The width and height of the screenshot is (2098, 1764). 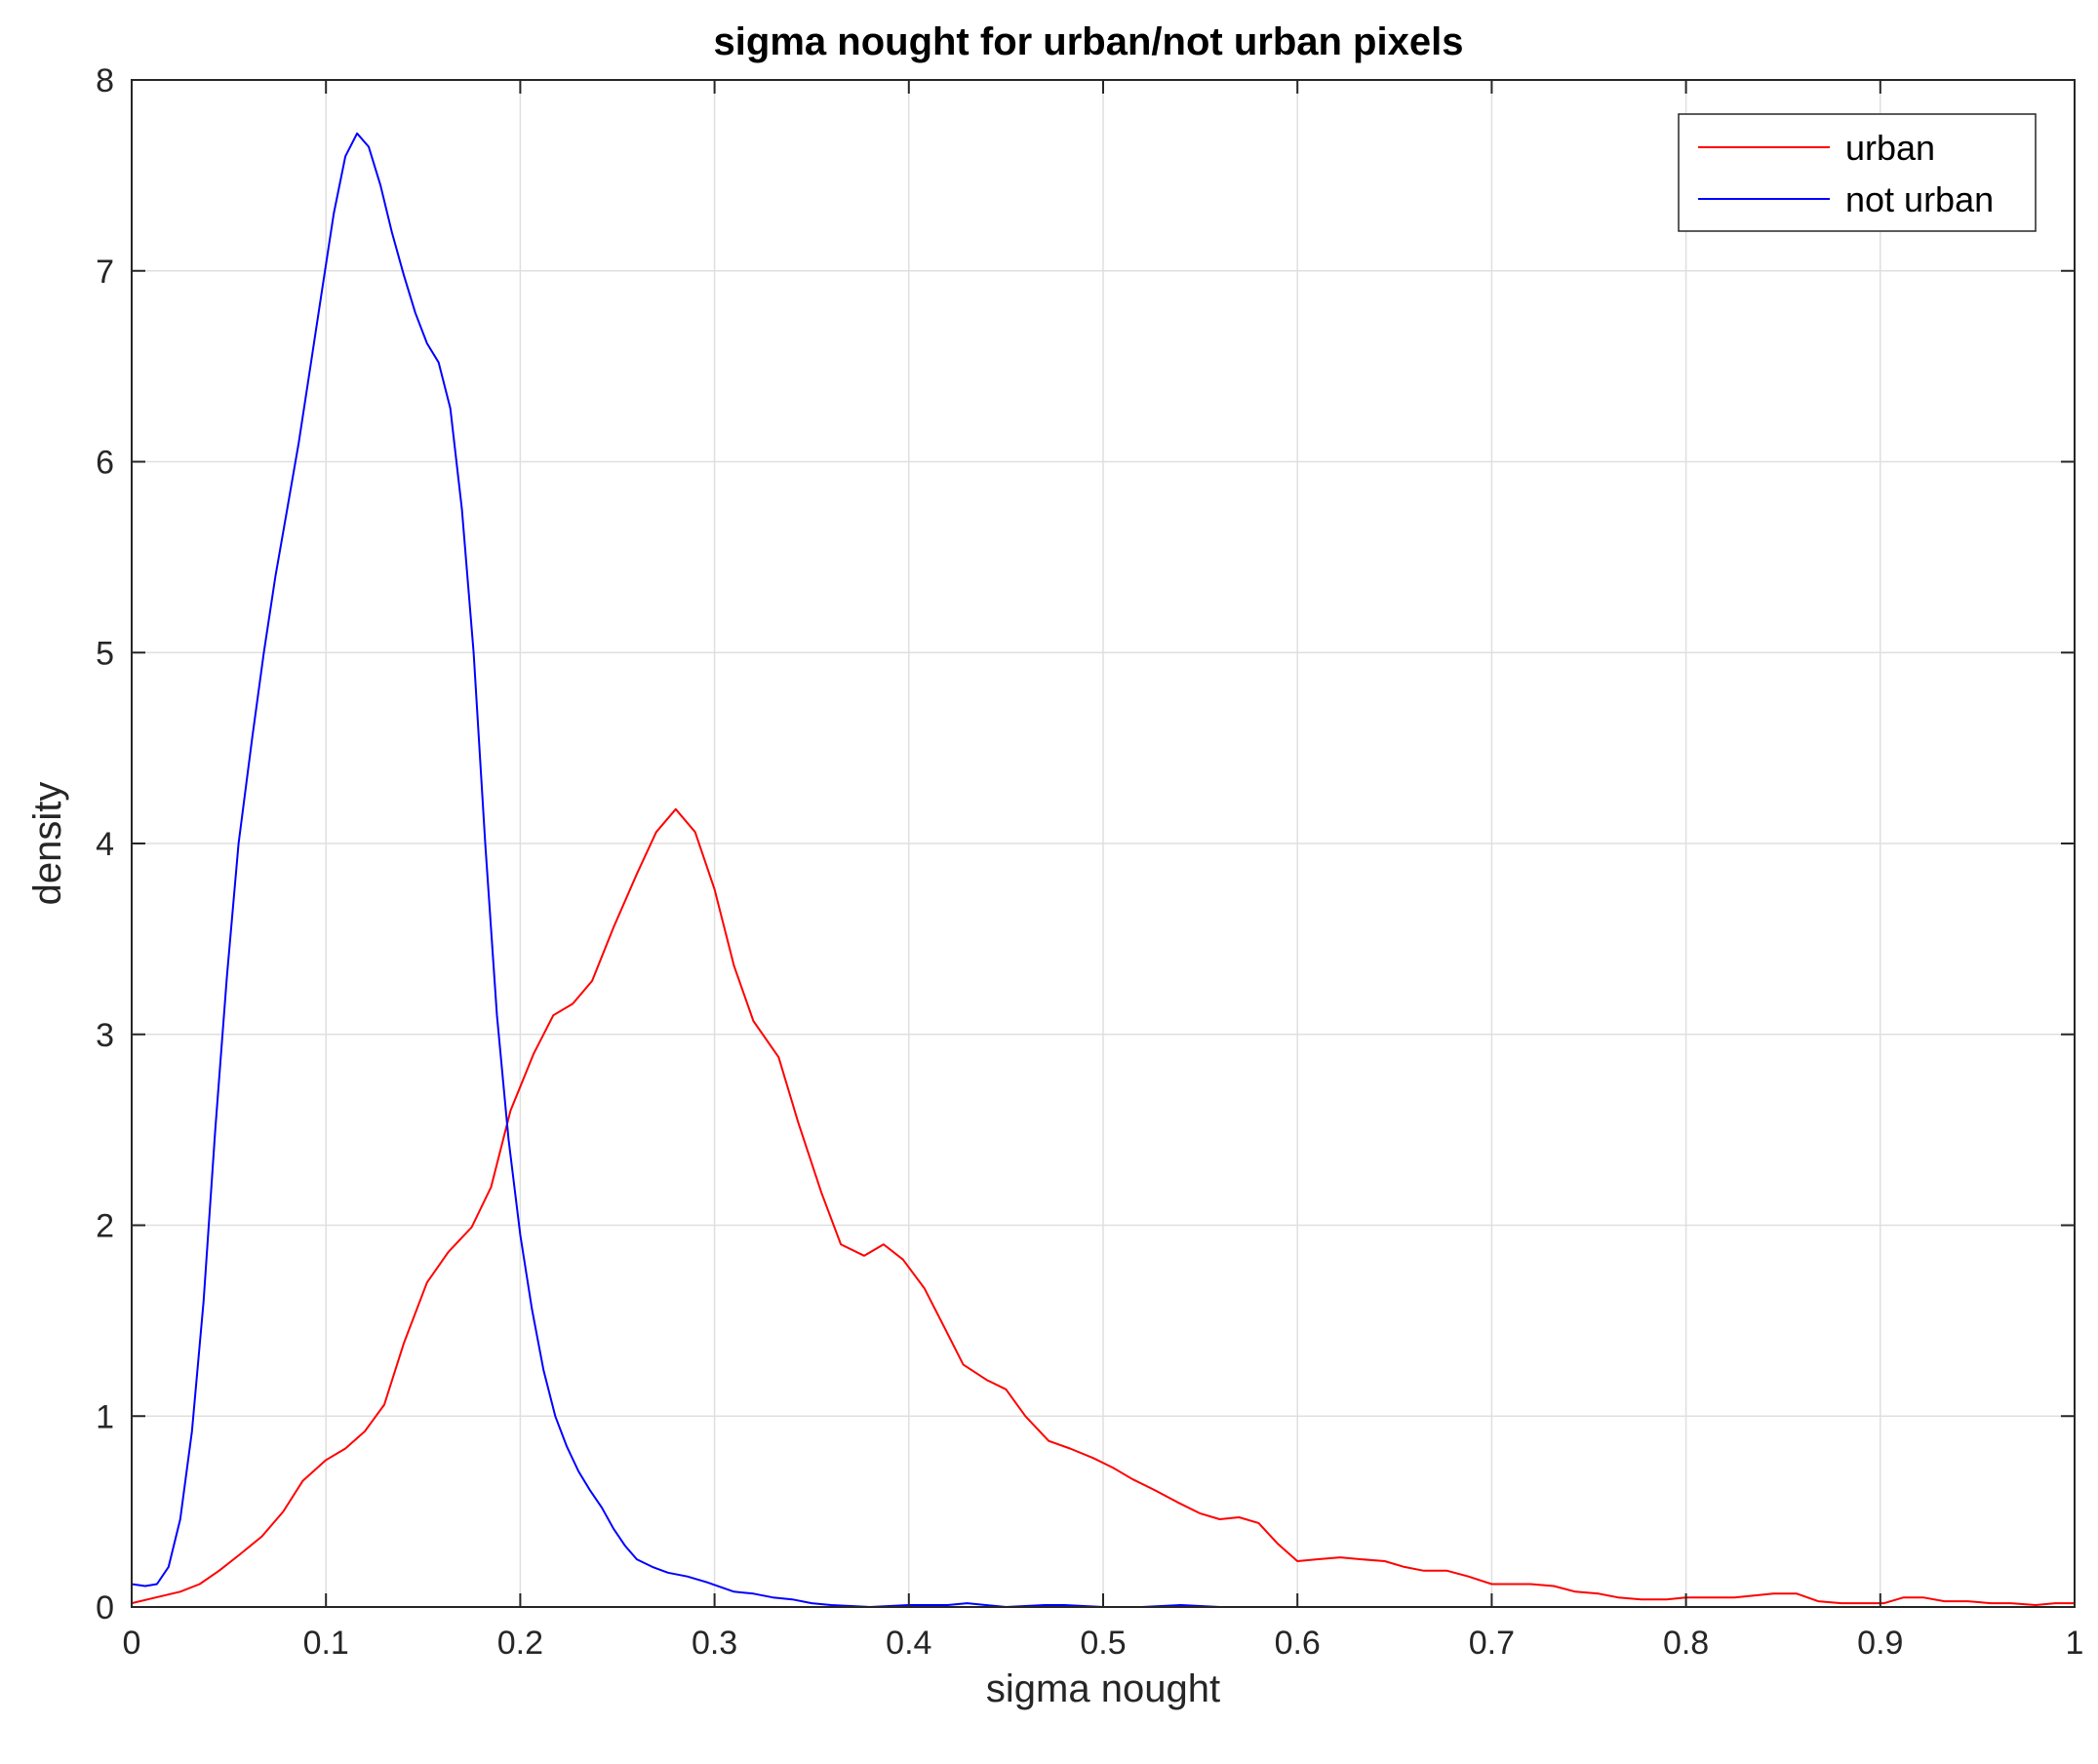 I want to click on x-tick-label: 1, so click(x=2075, y=1643).